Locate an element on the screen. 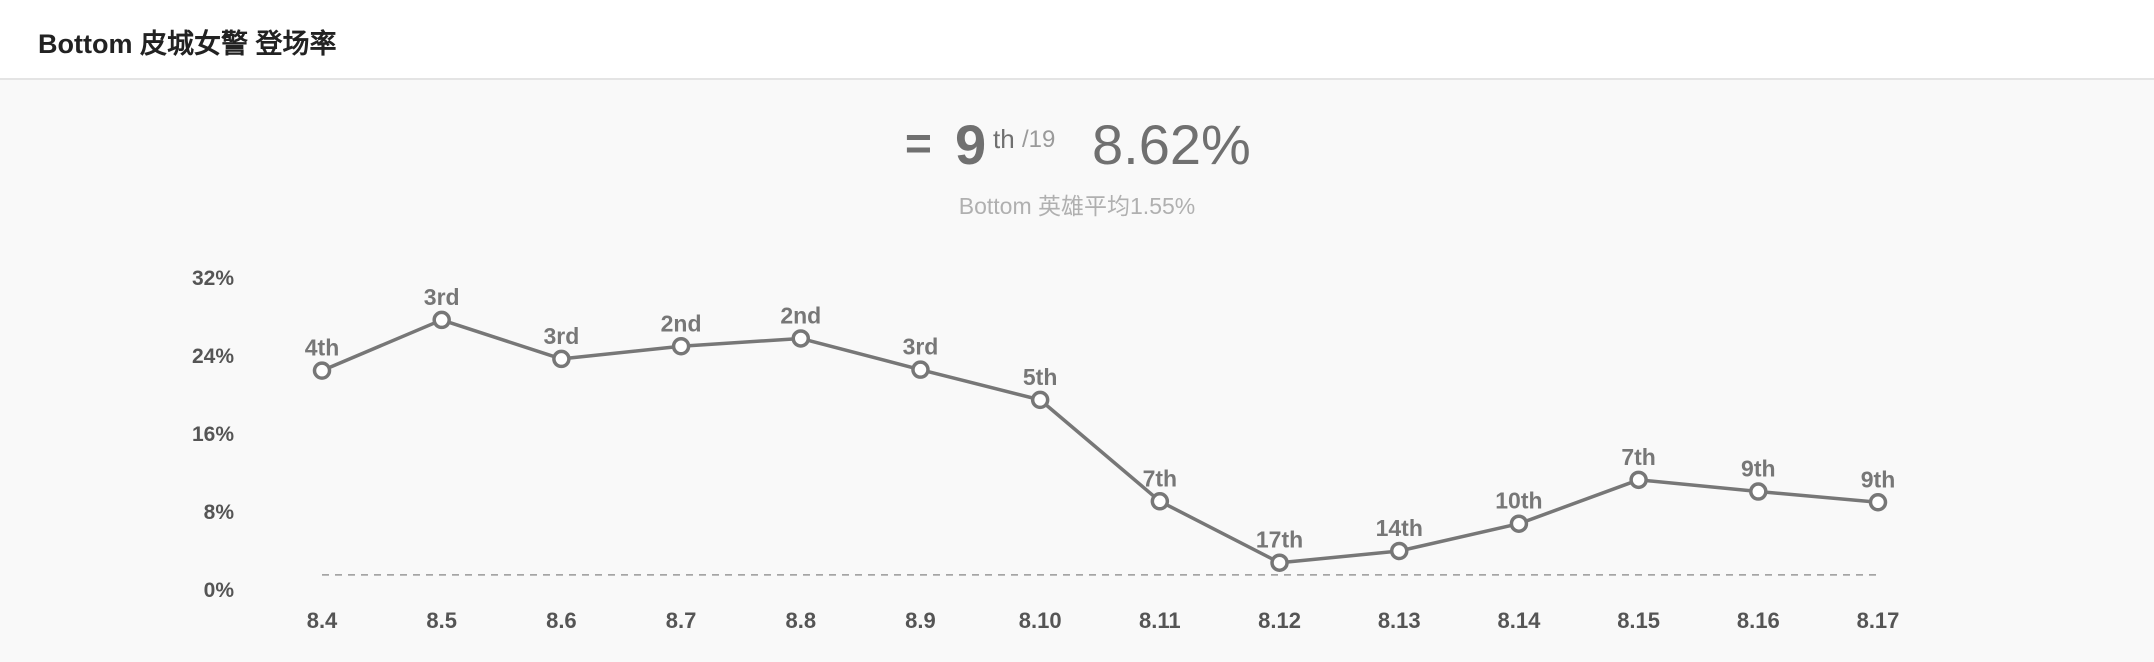 This screenshot has width=2154, height=662. y-tick-label: 16% is located at coordinates (213, 434).